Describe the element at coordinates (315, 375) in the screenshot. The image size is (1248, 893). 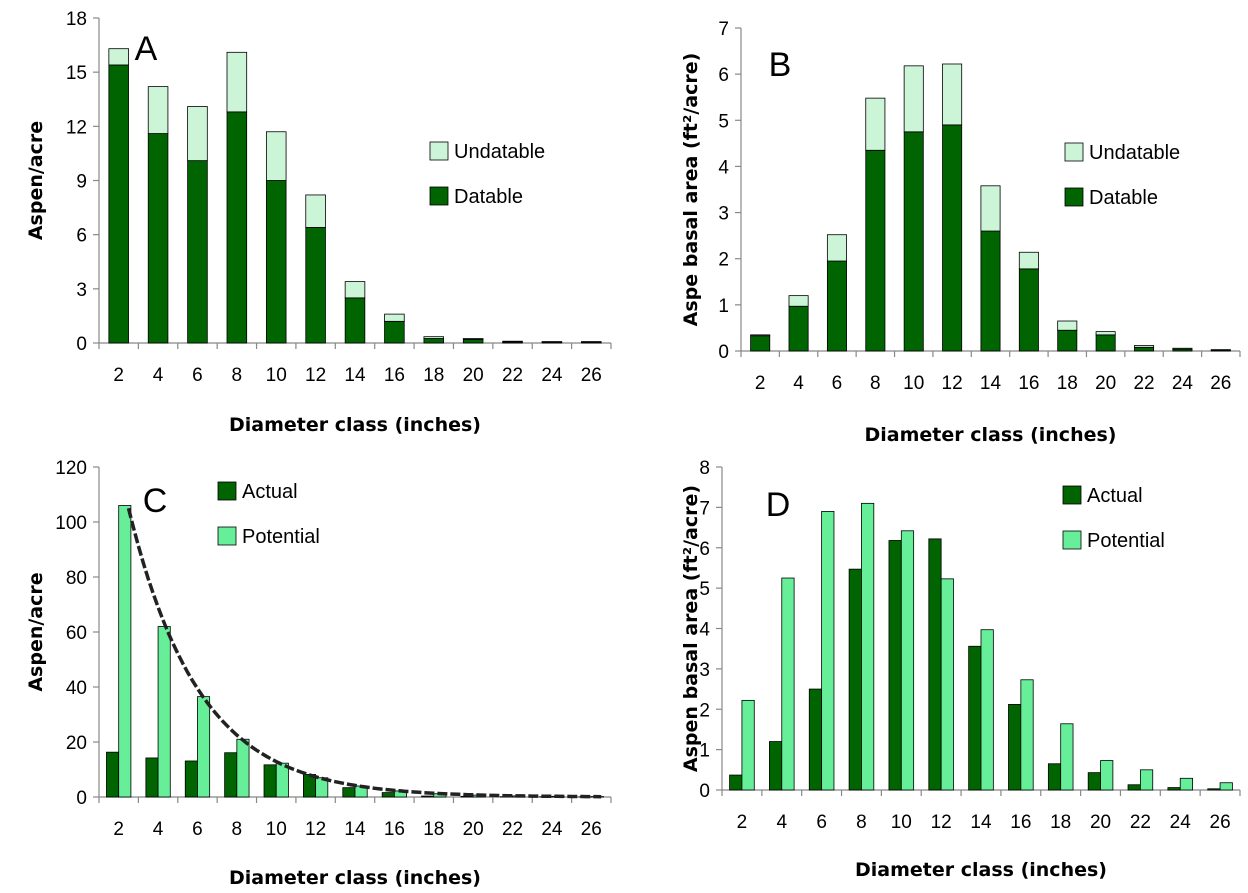
I see `x-tick-label: 12` at that location.